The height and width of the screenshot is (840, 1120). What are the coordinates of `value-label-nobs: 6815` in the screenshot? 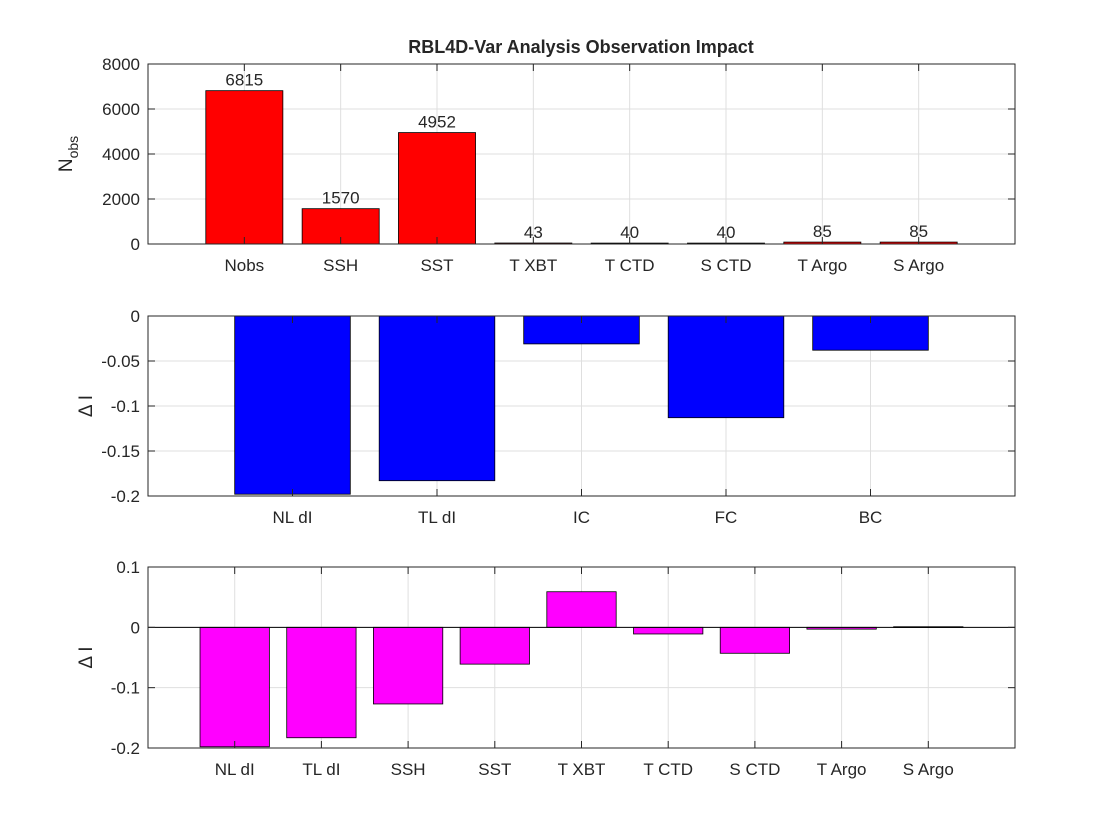 It's located at (244, 80).